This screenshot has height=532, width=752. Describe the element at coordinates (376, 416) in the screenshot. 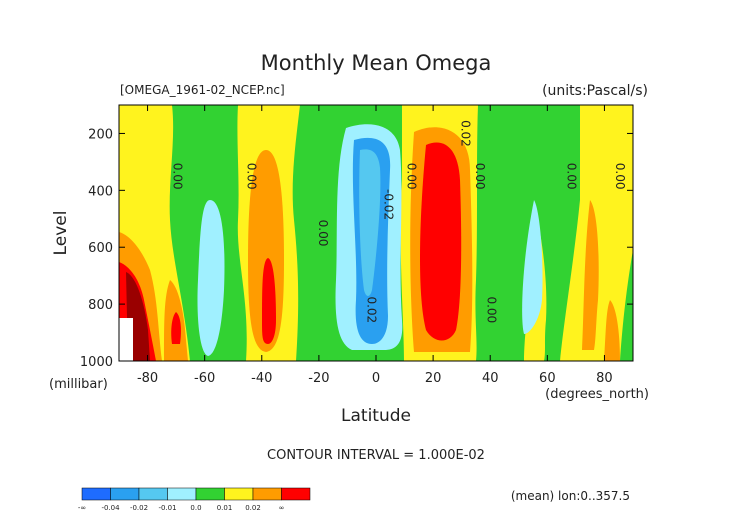

I see `x-axis-label: Latitude` at that location.